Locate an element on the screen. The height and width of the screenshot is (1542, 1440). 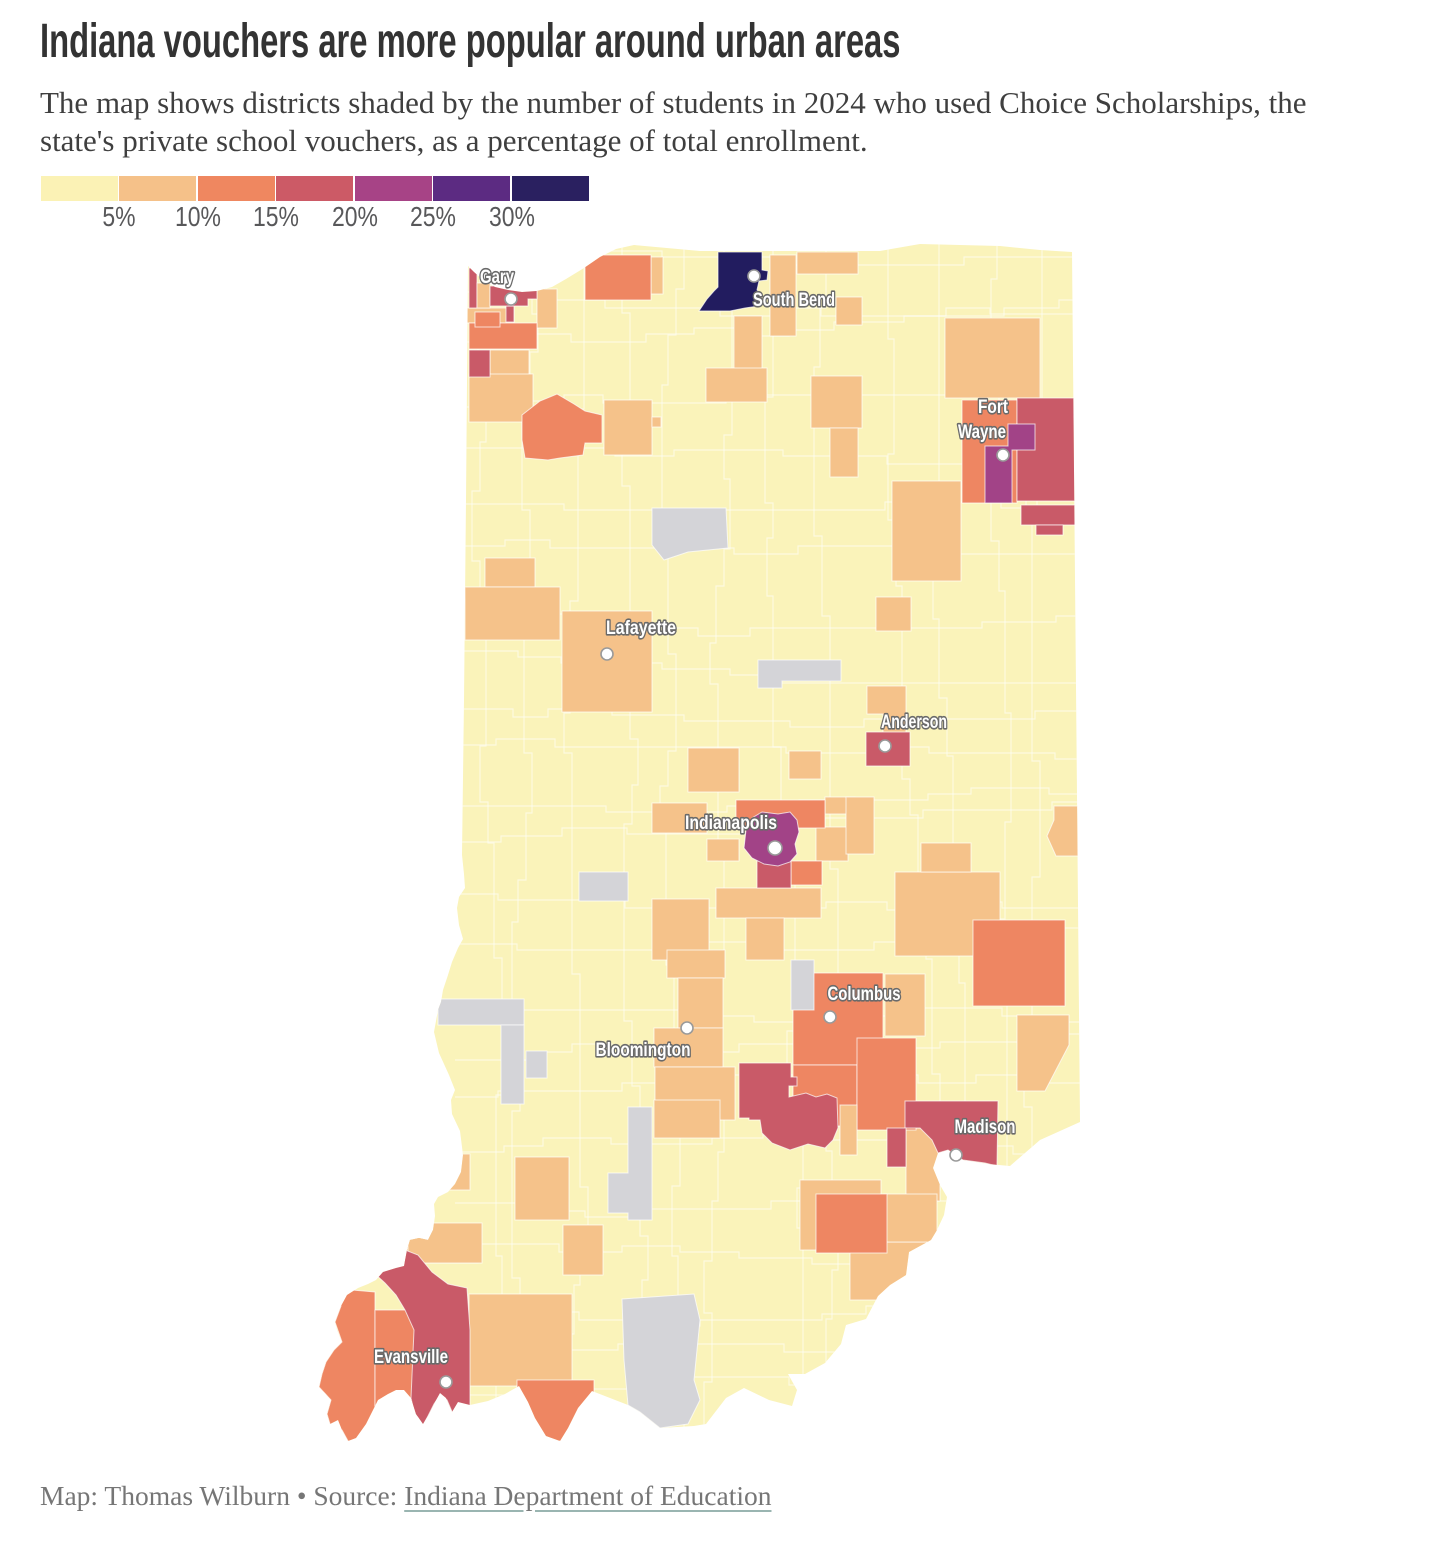
svg-text: Evansville is located at coordinates (411, 1357).